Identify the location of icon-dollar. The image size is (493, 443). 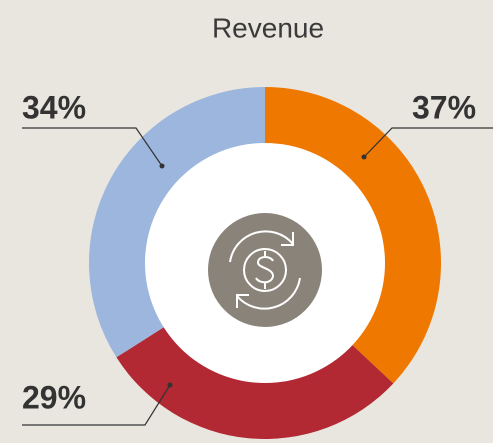
(265, 270).